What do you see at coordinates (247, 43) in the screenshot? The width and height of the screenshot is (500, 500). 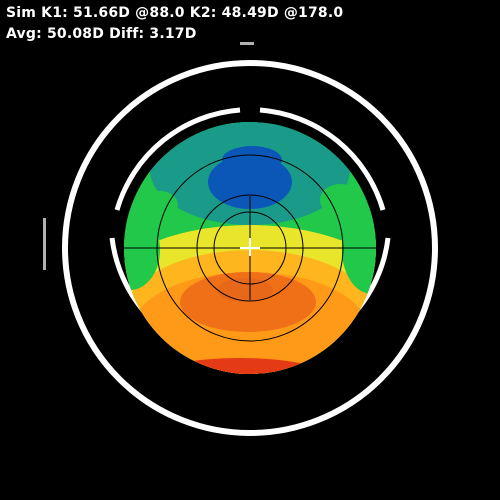 I see `artefact-top-right` at bounding box center [247, 43].